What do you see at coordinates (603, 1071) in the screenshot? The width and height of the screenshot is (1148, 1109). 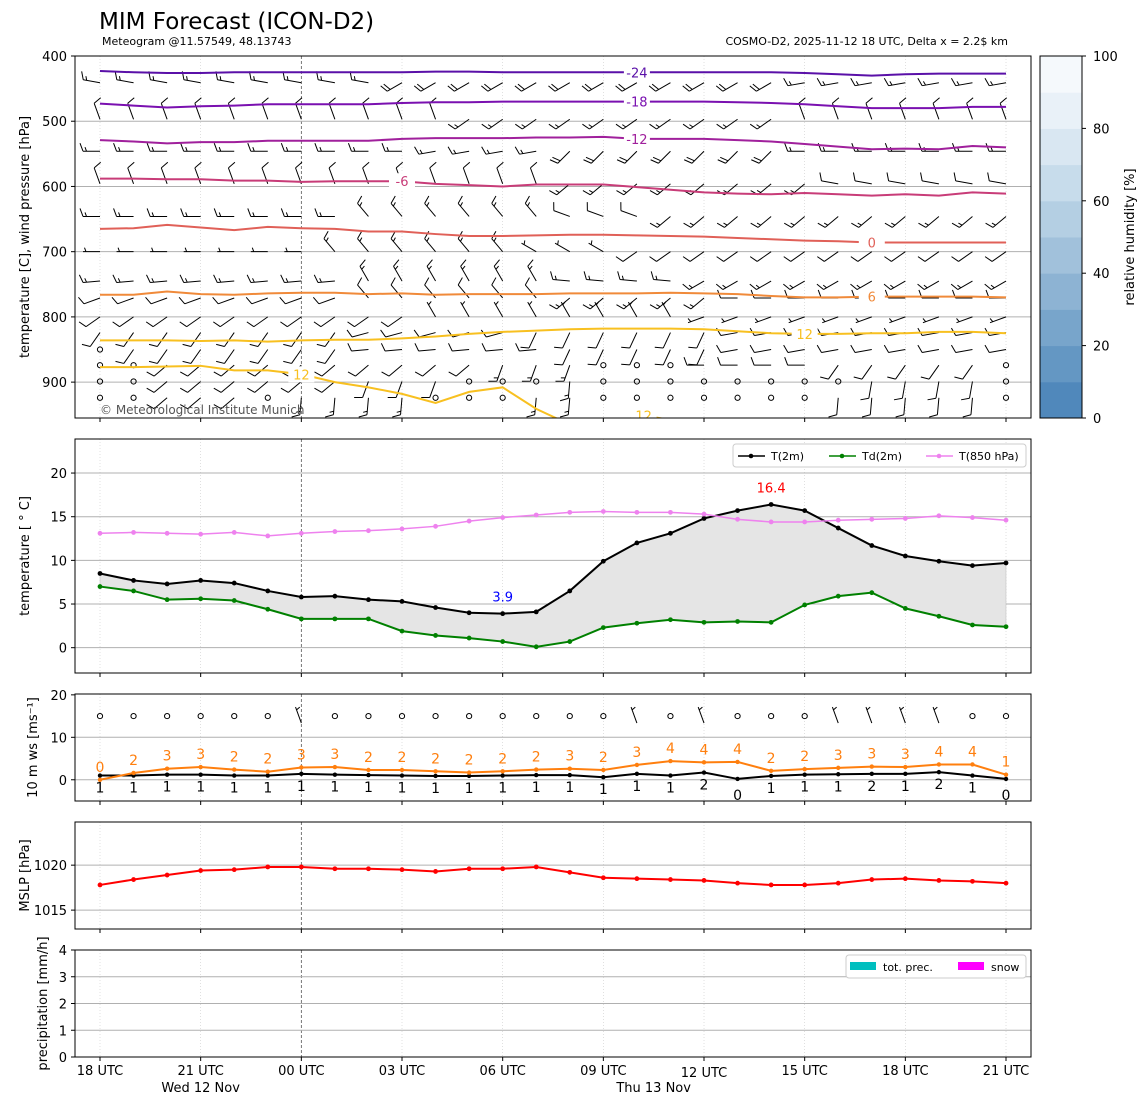 I see `x-tick-label: 09 UTC` at bounding box center [603, 1071].